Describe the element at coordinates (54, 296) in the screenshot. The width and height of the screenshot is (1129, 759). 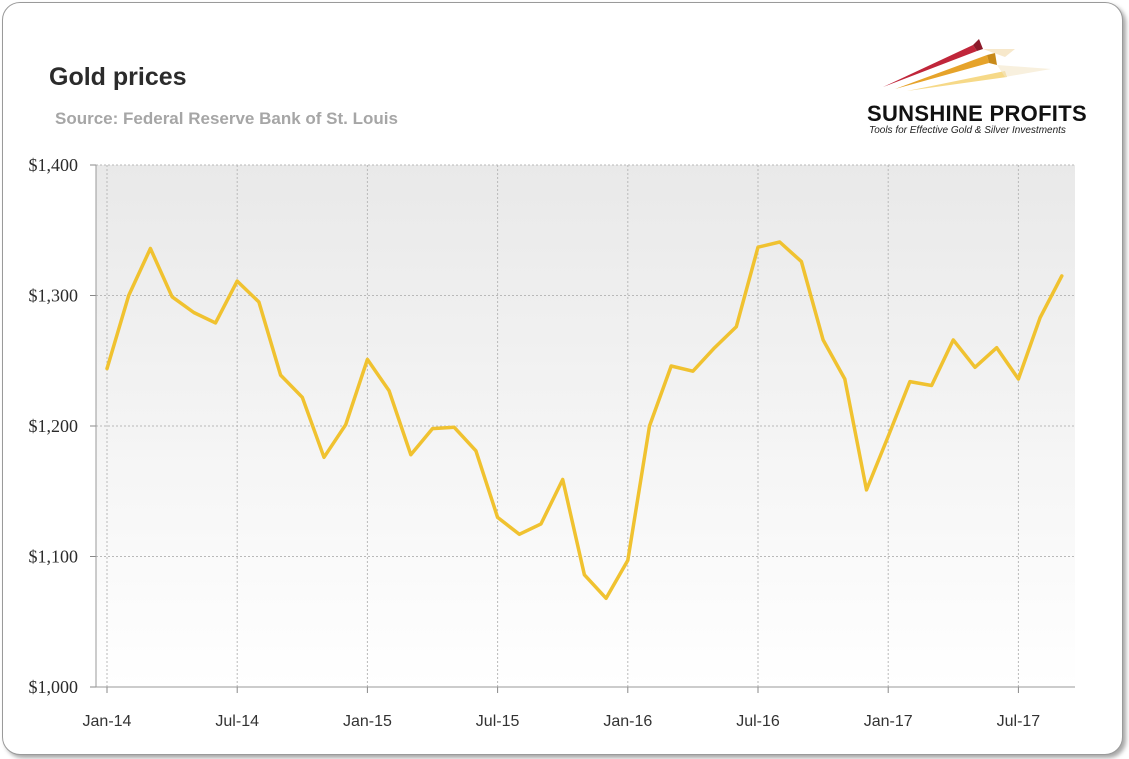
I see `y-tick-label: $1,300` at that location.